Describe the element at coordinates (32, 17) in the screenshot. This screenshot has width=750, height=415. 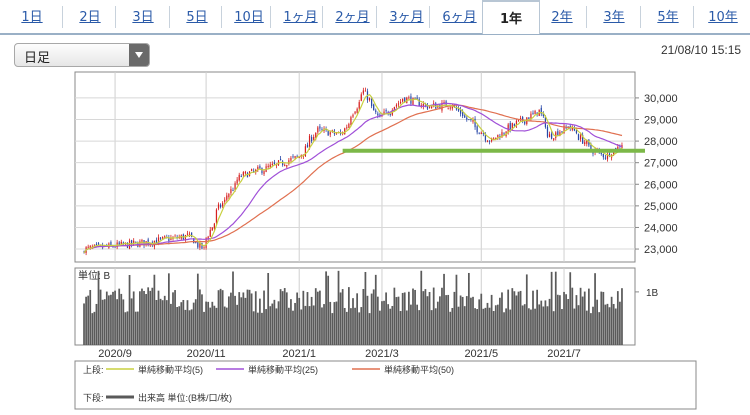
I see `tab-1: 1日` at that location.